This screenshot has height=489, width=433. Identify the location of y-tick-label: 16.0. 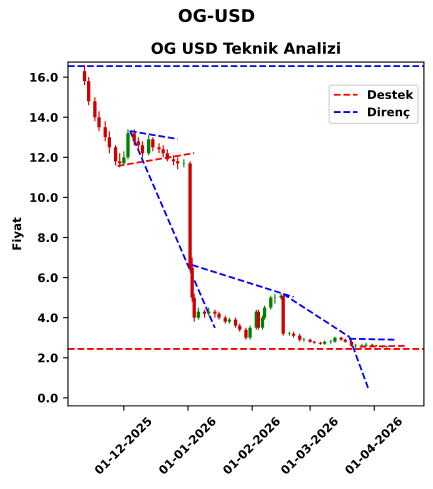
(44, 77).